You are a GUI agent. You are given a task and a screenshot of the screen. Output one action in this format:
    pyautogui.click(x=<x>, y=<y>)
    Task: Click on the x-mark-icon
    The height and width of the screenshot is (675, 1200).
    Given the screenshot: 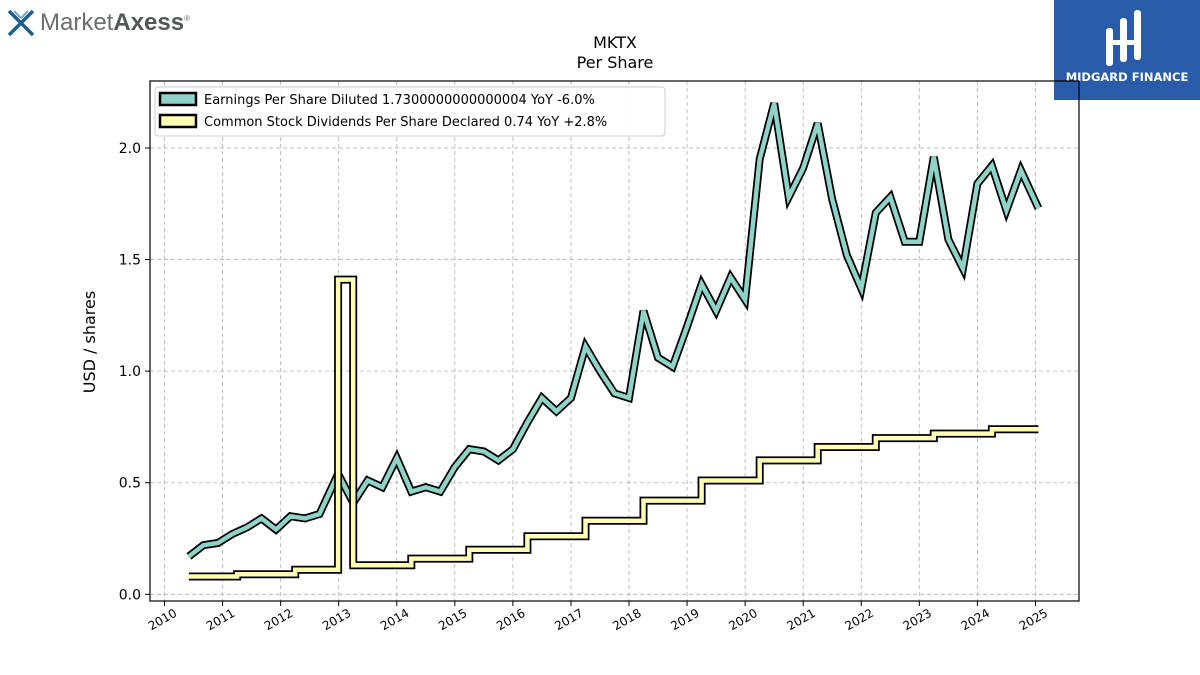 What is the action you would take?
    pyautogui.click(x=21, y=23)
    